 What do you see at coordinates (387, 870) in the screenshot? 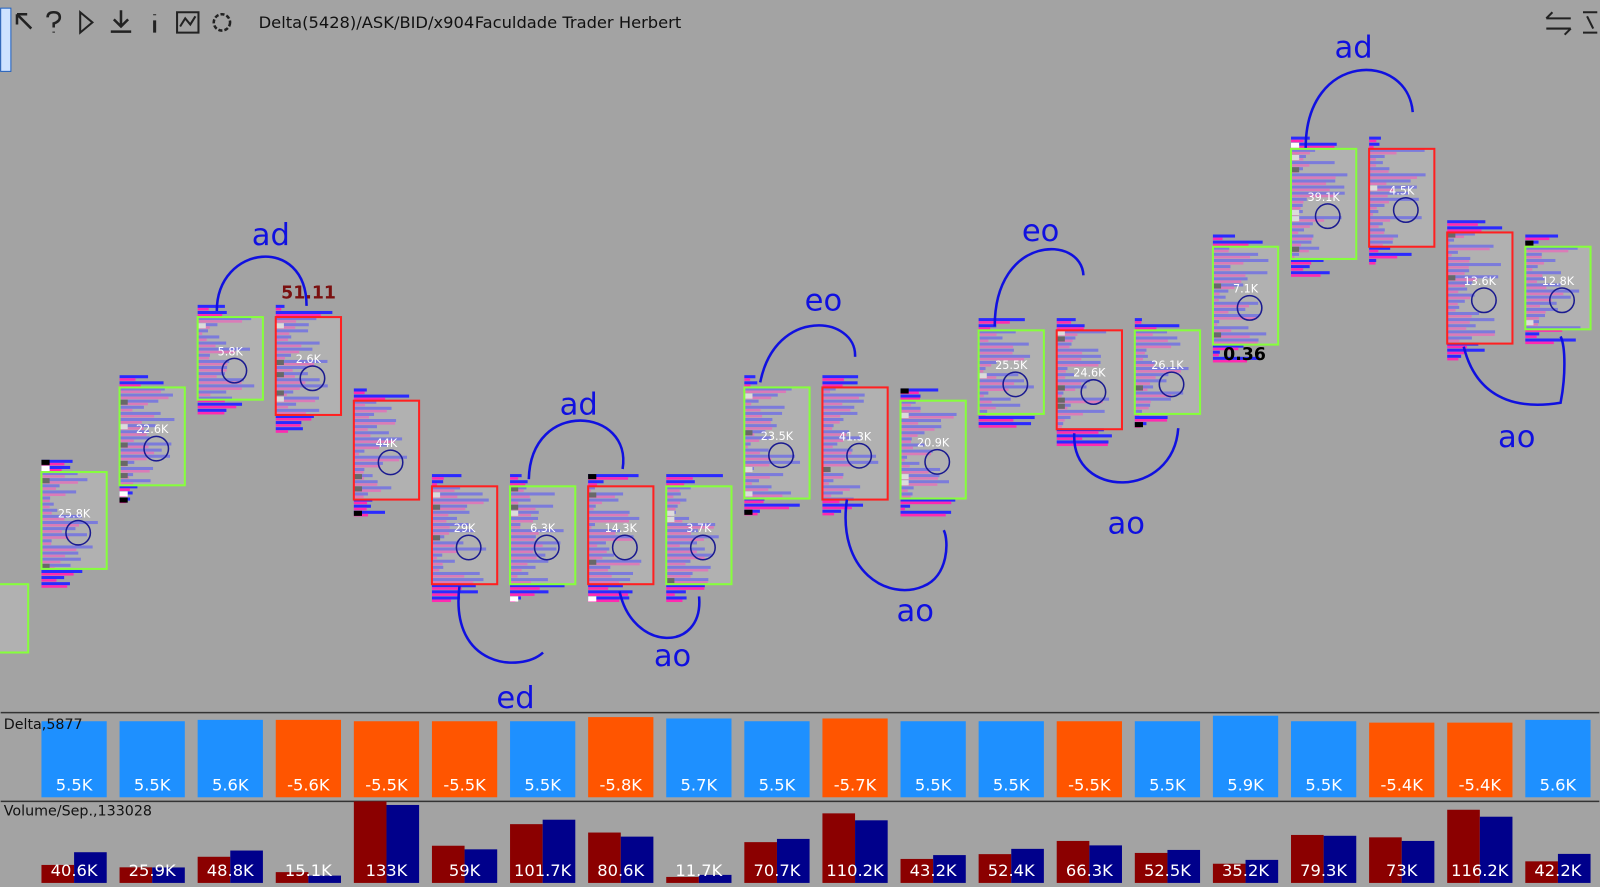
I see `volume-label: 133K` at bounding box center [387, 870].